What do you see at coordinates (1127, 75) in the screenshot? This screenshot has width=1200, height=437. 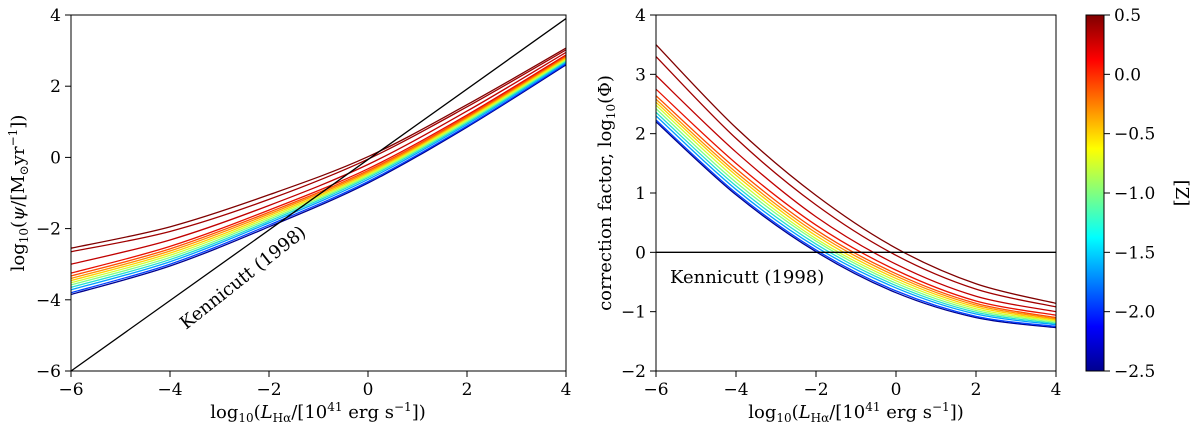 I see `colorbar-tick-label: 0.0` at bounding box center [1127, 75].